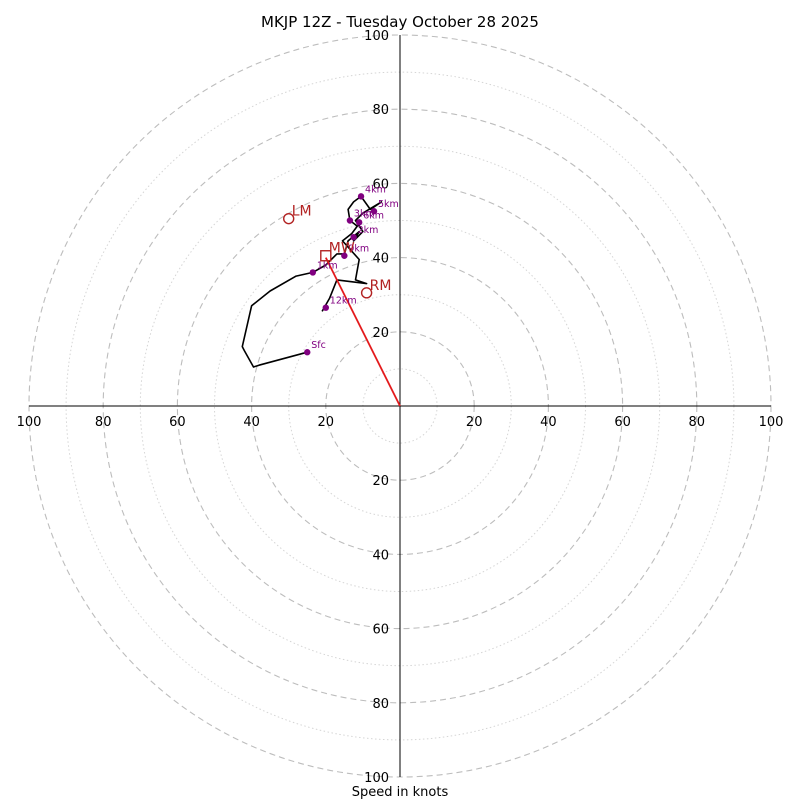  Describe the element at coordinates (358, 249) in the screenshot. I see `point-label-9km: 9km` at that location.